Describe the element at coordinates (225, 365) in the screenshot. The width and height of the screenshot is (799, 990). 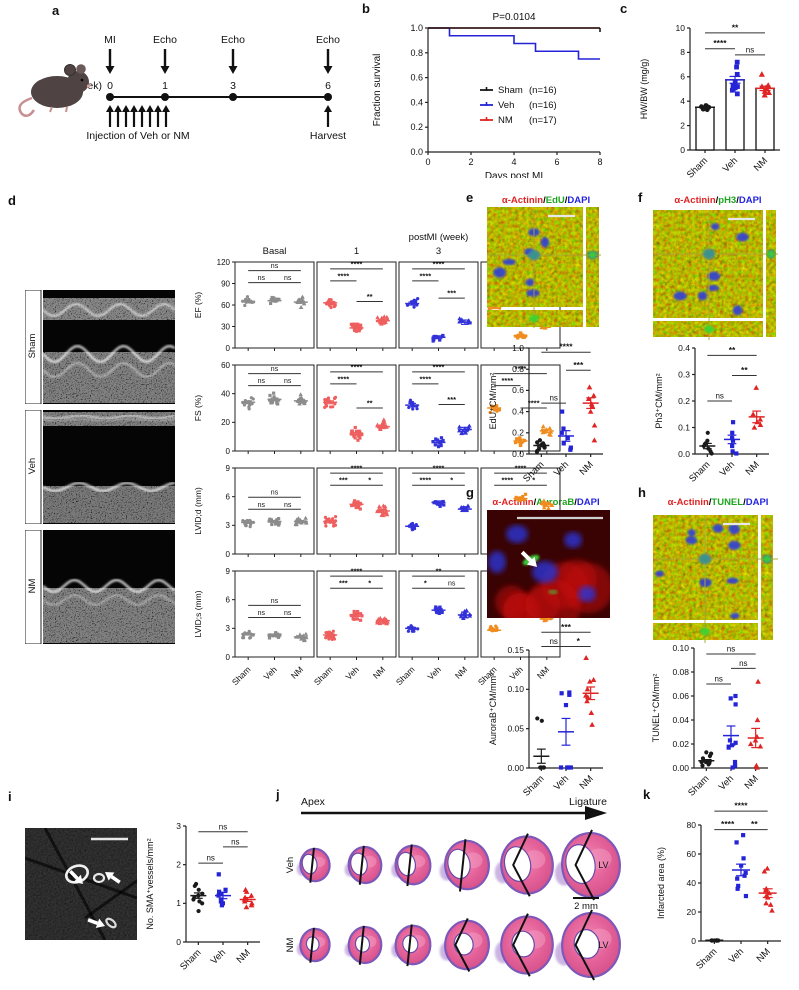
I see `svg-text: 60` at that location.